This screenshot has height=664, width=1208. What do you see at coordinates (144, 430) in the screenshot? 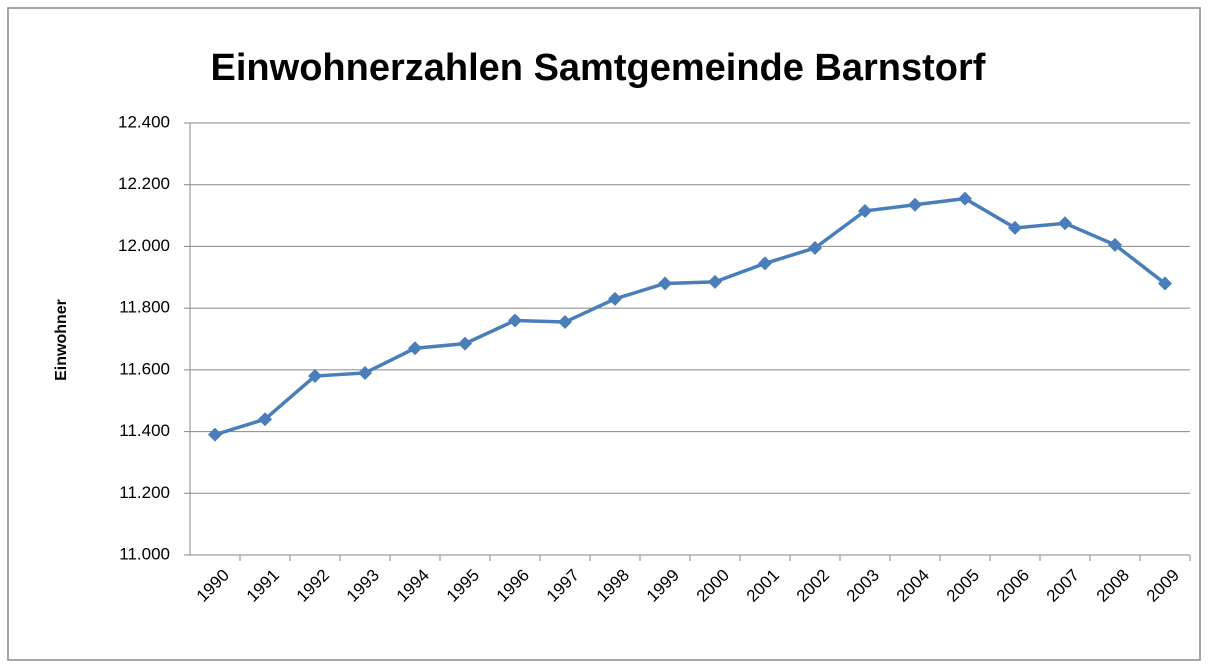
I see `y-tick-label: 11.400` at bounding box center [144, 430].